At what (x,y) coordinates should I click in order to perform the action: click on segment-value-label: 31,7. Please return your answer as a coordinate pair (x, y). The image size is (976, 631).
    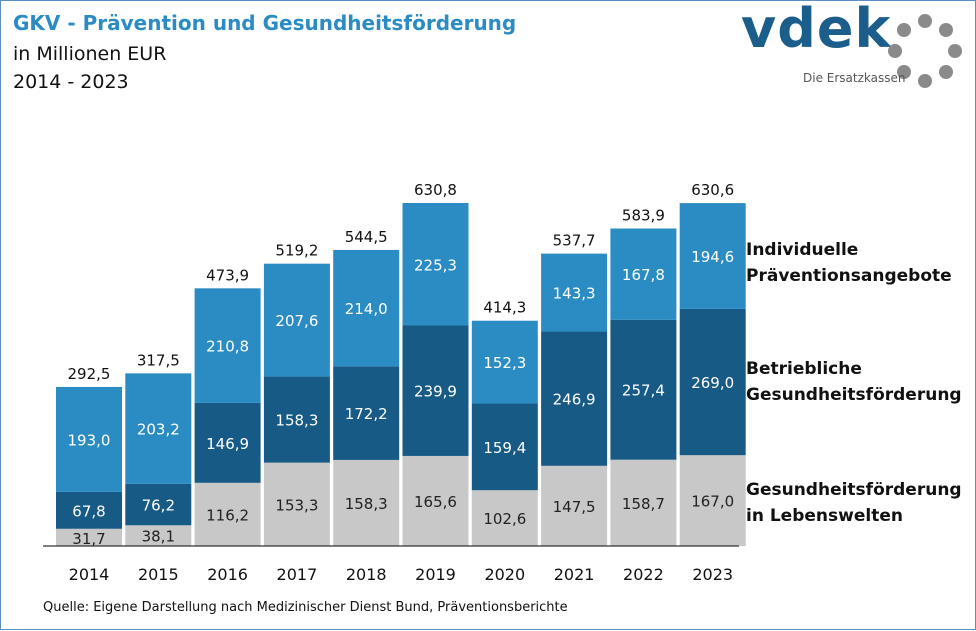
    Looking at the image, I should click on (88, 539).